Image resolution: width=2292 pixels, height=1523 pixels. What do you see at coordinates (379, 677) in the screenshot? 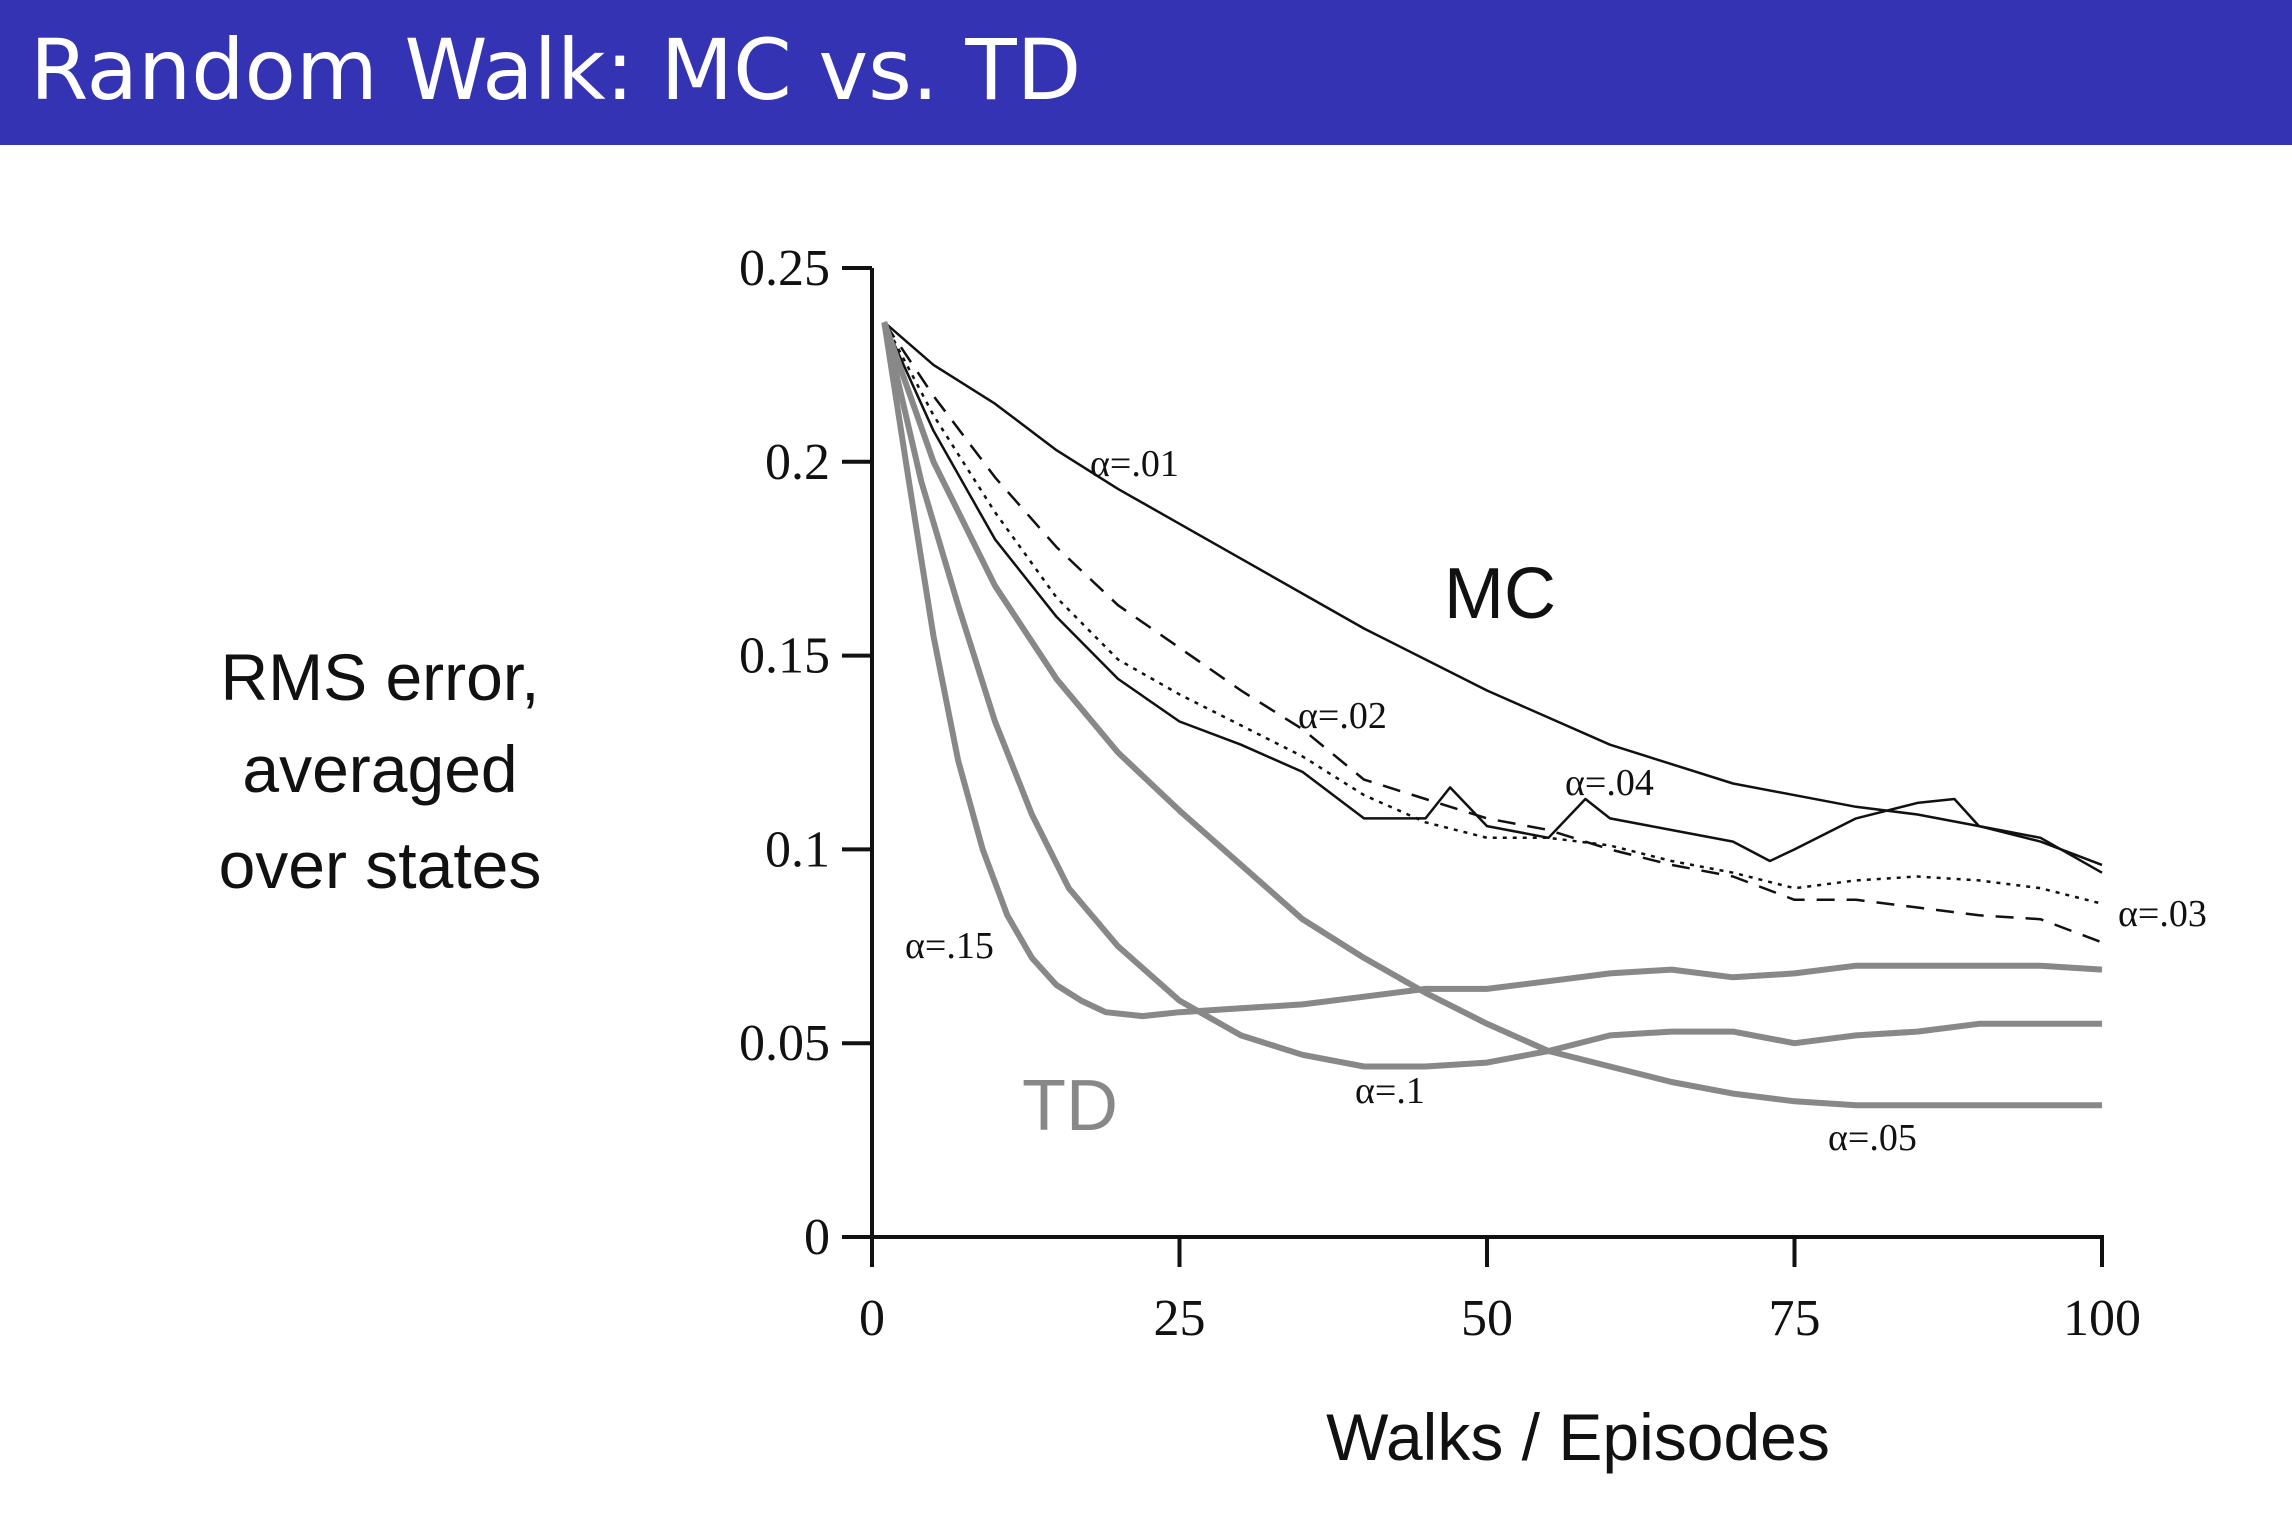
I see `y-axis-label-line-1: RMS error,` at bounding box center [379, 677].